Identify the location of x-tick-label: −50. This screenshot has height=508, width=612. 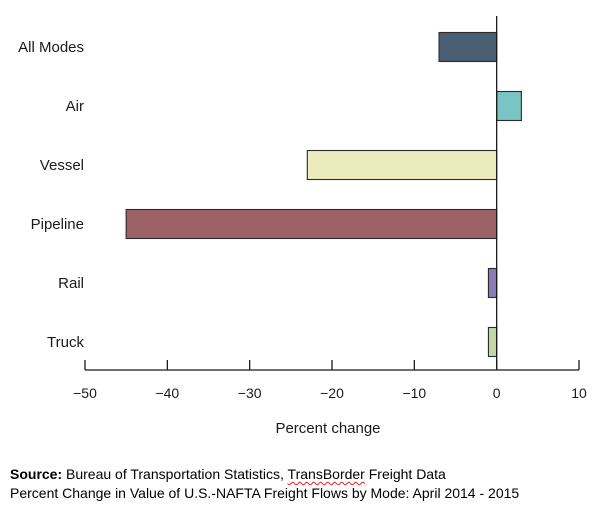
(85, 393).